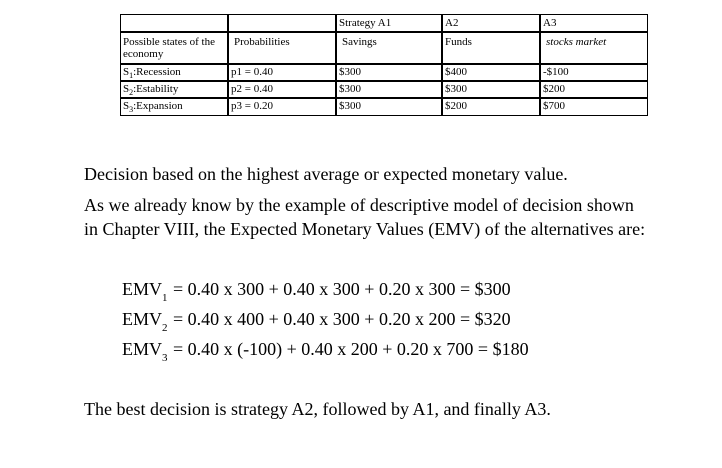 The height and width of the screenshot is (468, 722). I want to click on emv-subscript: 2, so click(165, 328).